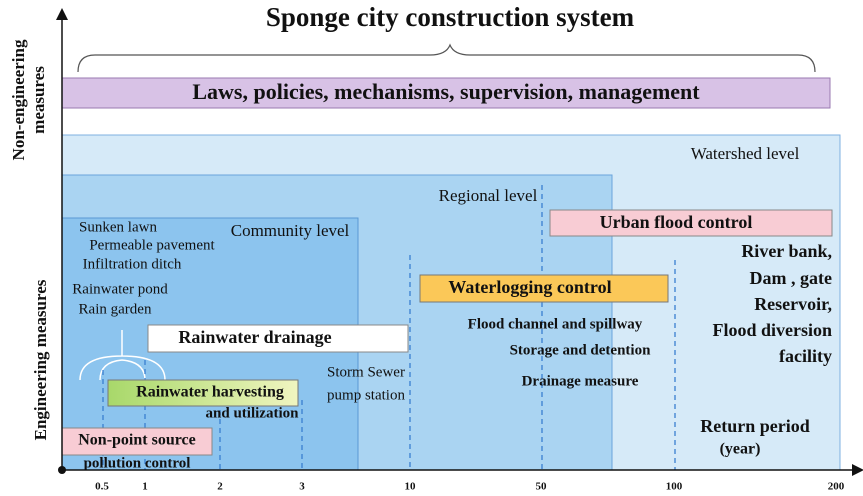  Describe the element at coordinates (836, 487) in the screenshot. I see `x-tick-label: 200` at that location.